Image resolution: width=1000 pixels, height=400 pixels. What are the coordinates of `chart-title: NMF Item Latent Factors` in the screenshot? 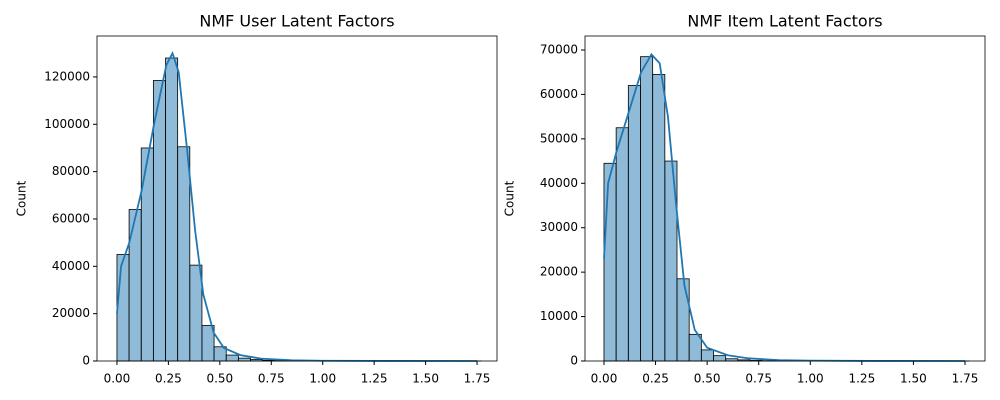 It's located at (784, 21).